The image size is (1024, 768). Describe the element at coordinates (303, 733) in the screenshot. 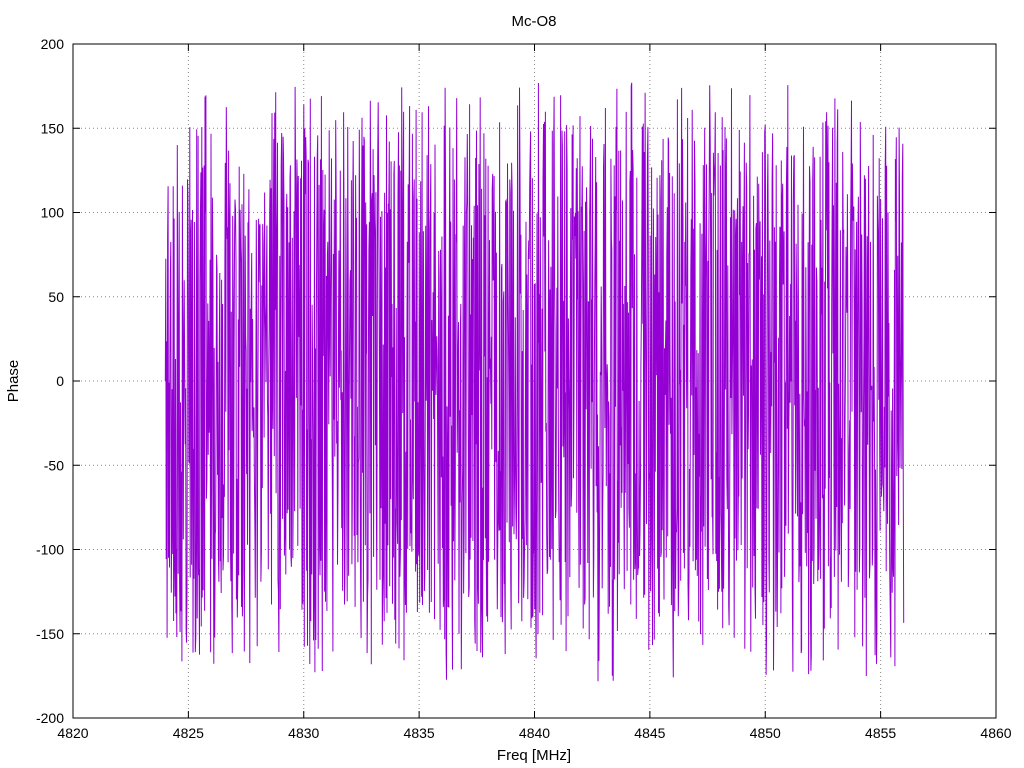

I see `x-tick-label: 4830` at that location.